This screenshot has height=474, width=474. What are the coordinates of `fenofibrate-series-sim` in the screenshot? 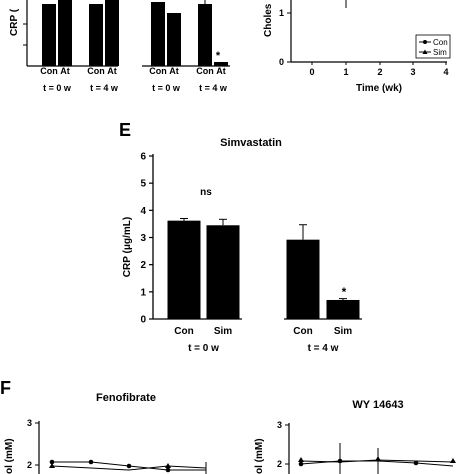 It's located at (129, 468).